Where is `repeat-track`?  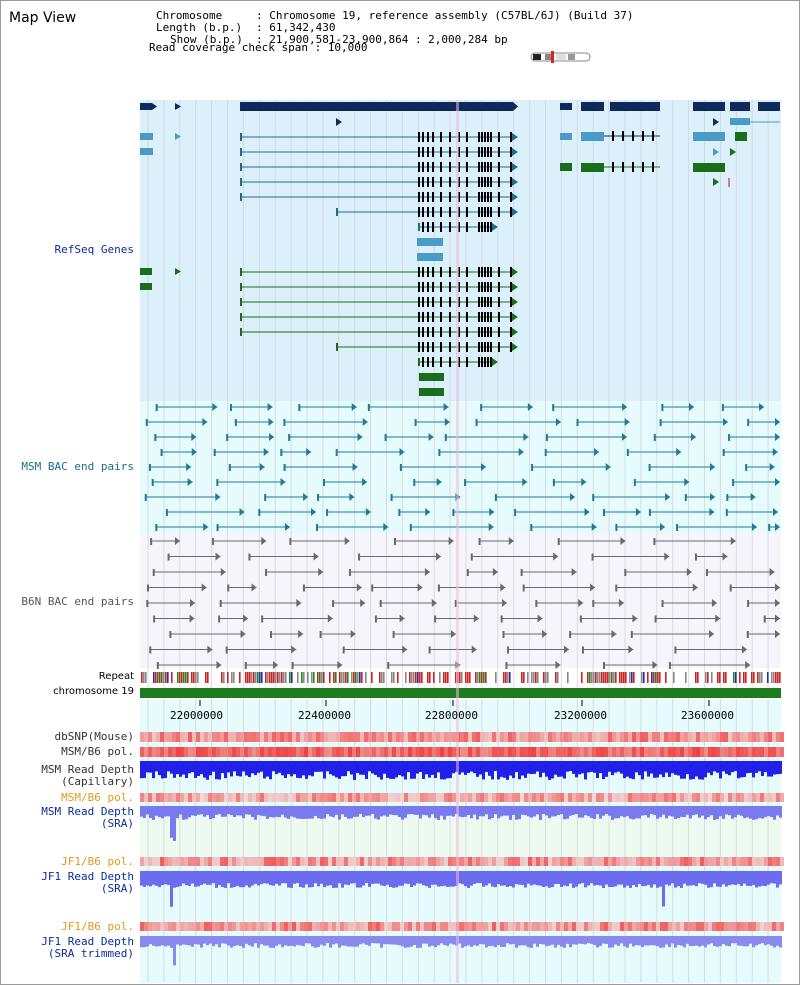 repeat-track is located at coordinates (461, 677).